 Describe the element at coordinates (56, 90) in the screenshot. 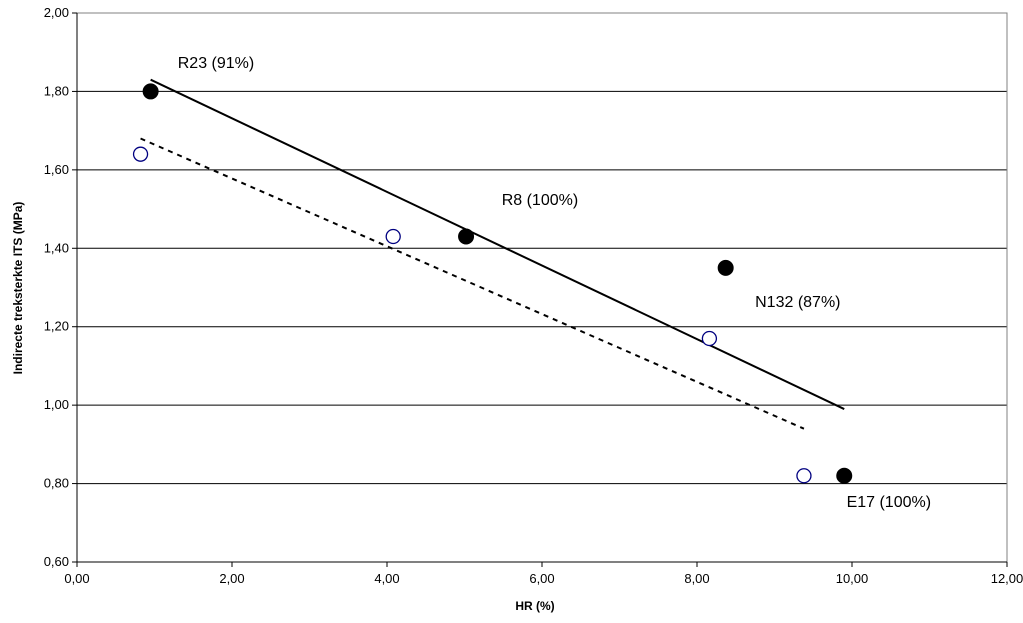

I see `y-tick-label: 1,80` at that location.